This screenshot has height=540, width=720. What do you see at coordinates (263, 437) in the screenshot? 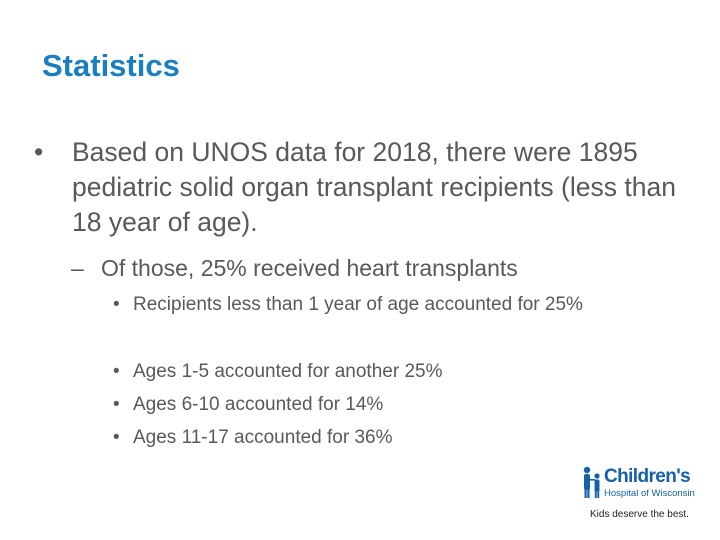
I see `nested-bullet-text: Ages 11-17 accounted for 36%` at bounding box center [263, 437].